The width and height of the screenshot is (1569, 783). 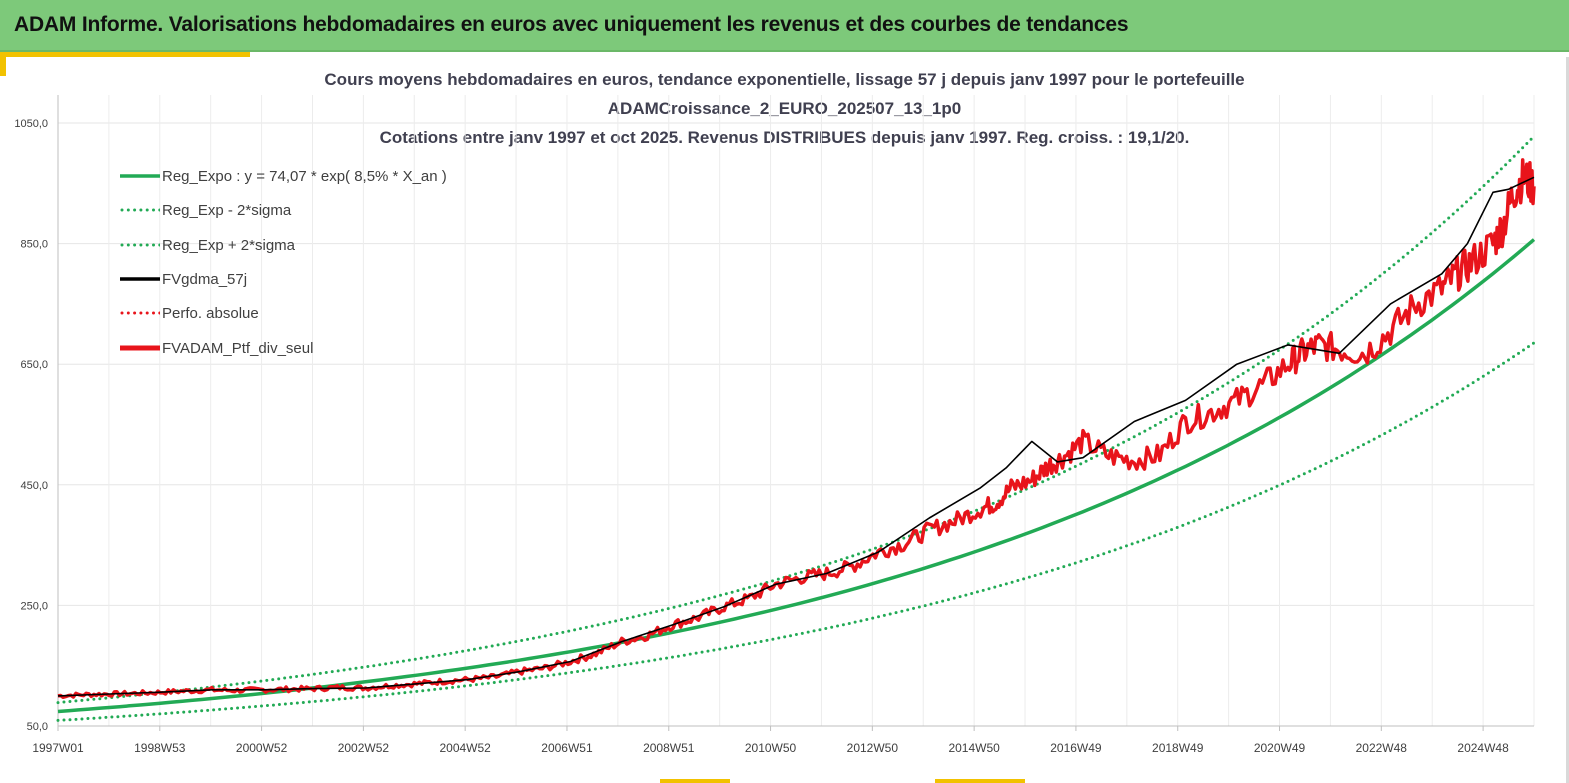 What do you see at coordinates (34, 245) in the screenshot?
I see `y-tick-label: 850,0` at bounding box center [34, 245].